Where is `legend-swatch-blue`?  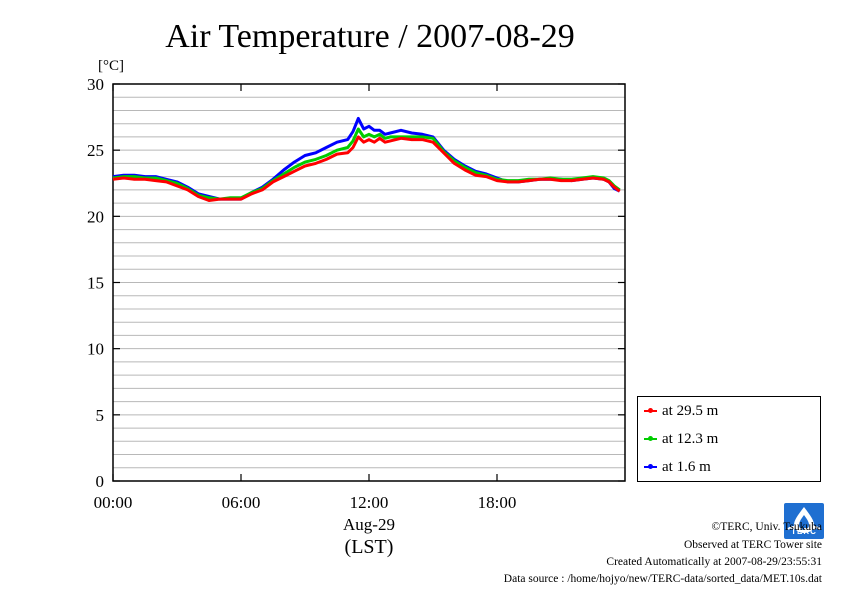
legend-swatch-blue is located at coordinates (650, 466).